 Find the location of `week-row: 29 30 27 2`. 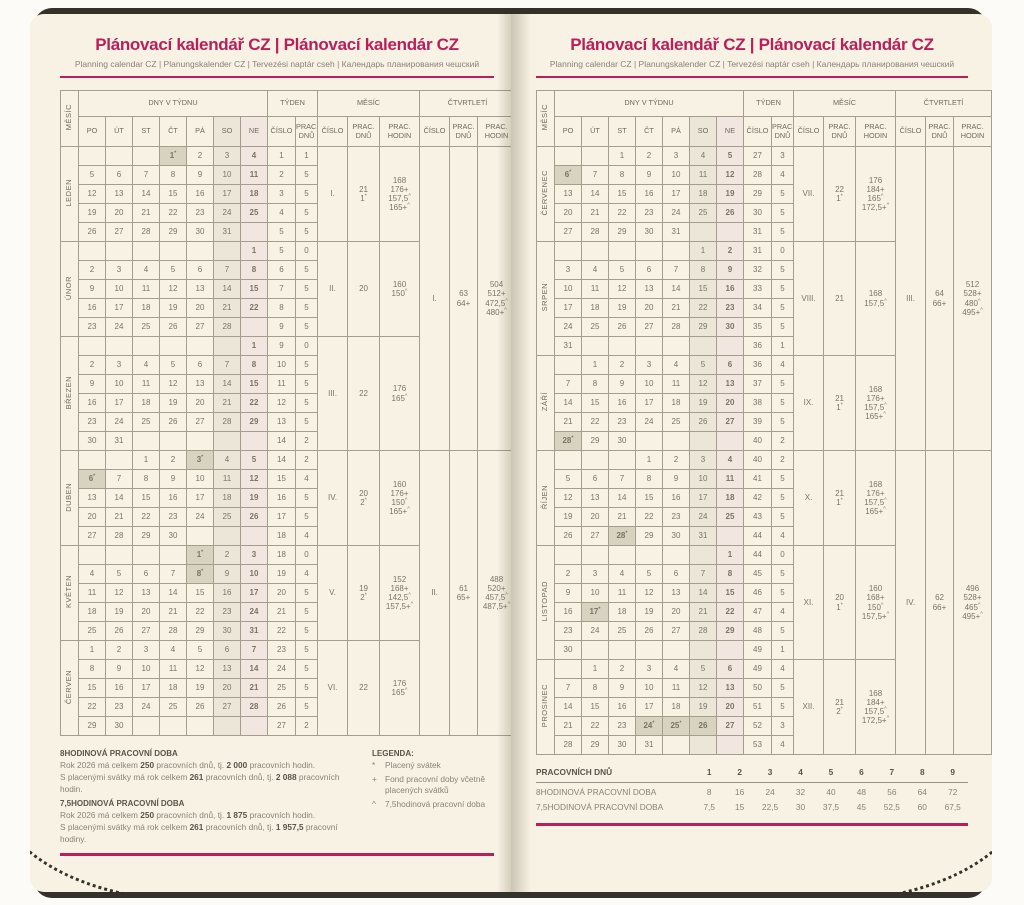

week-row: 29 30 27 2 is located at coordinates (286, 726).